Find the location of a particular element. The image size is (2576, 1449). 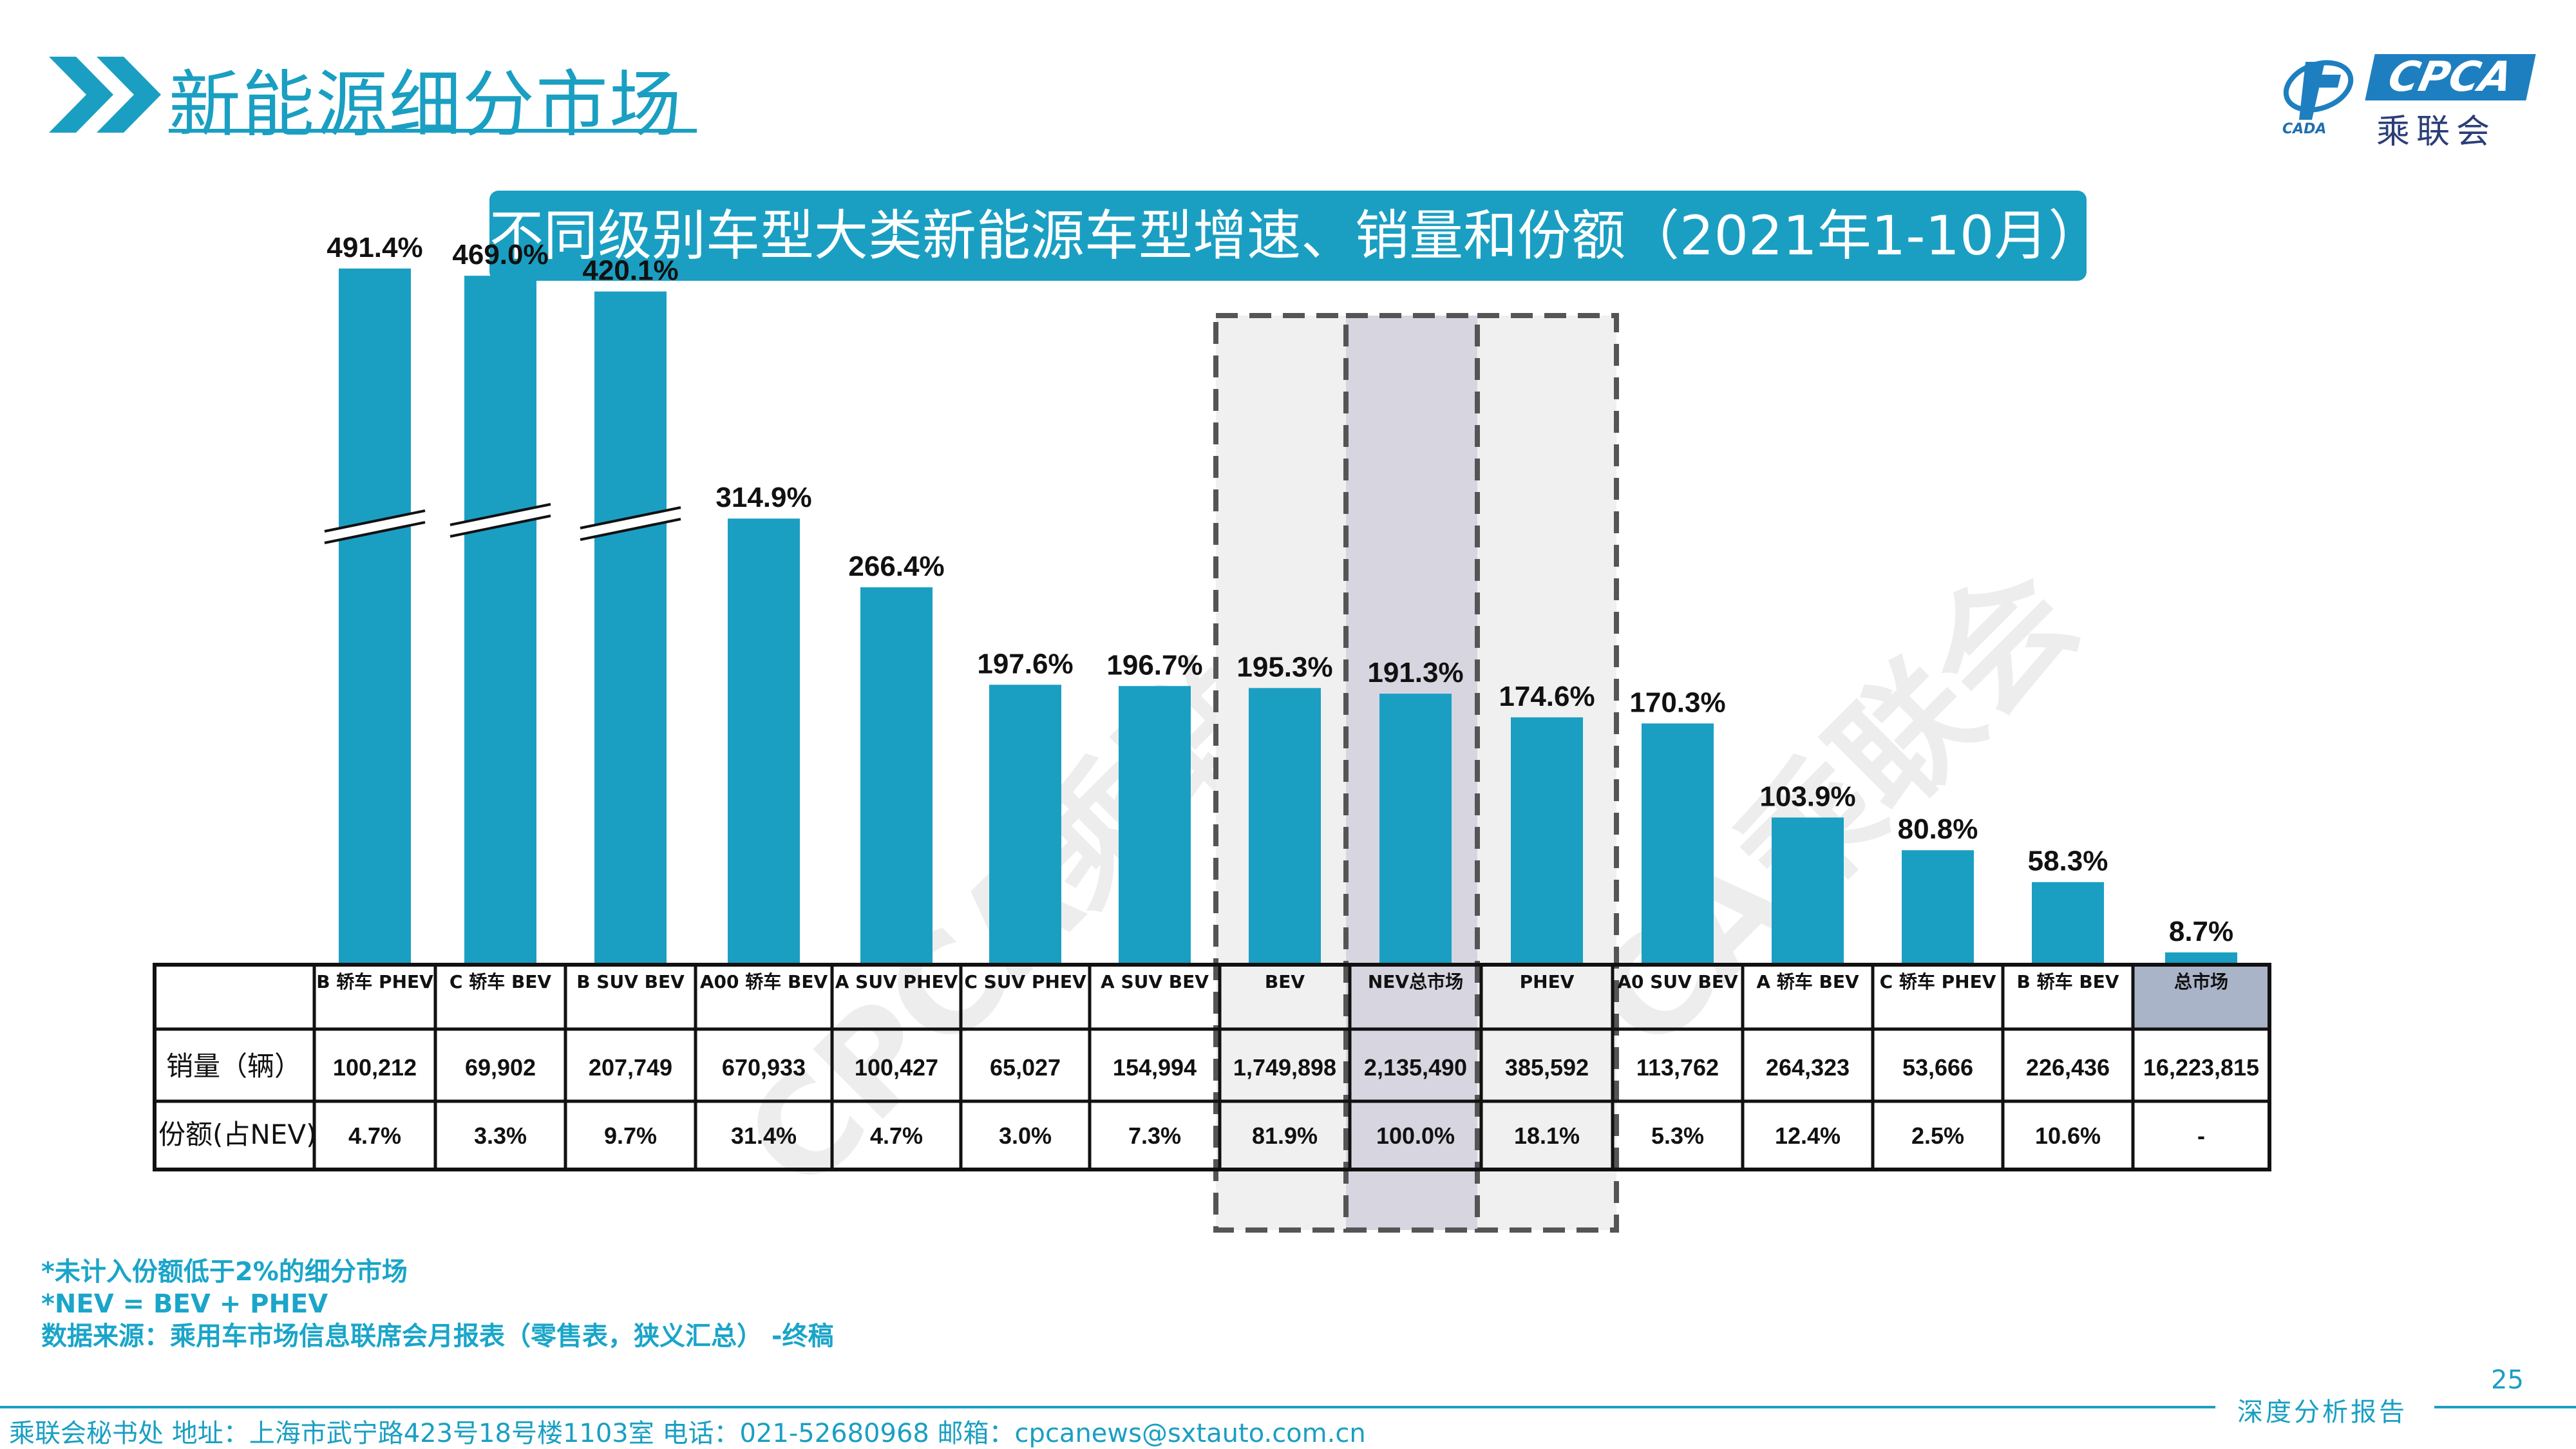

share-cell: 5.3% is located at coordinates (1677, 1135).